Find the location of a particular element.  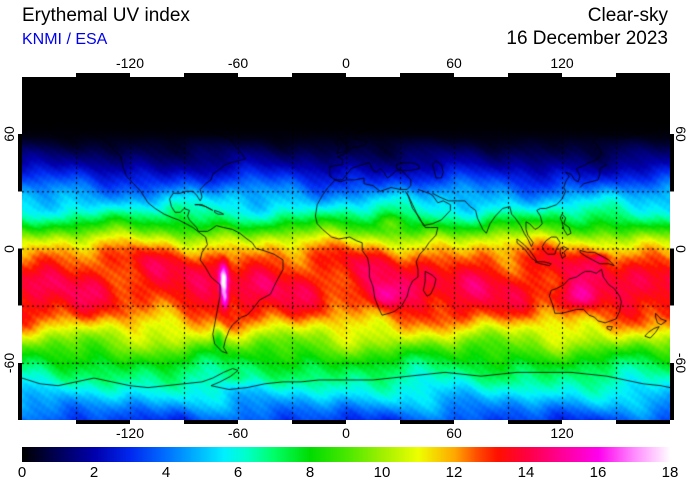

colorbar-tick-label: 10 is located at coordinates (382, 472).